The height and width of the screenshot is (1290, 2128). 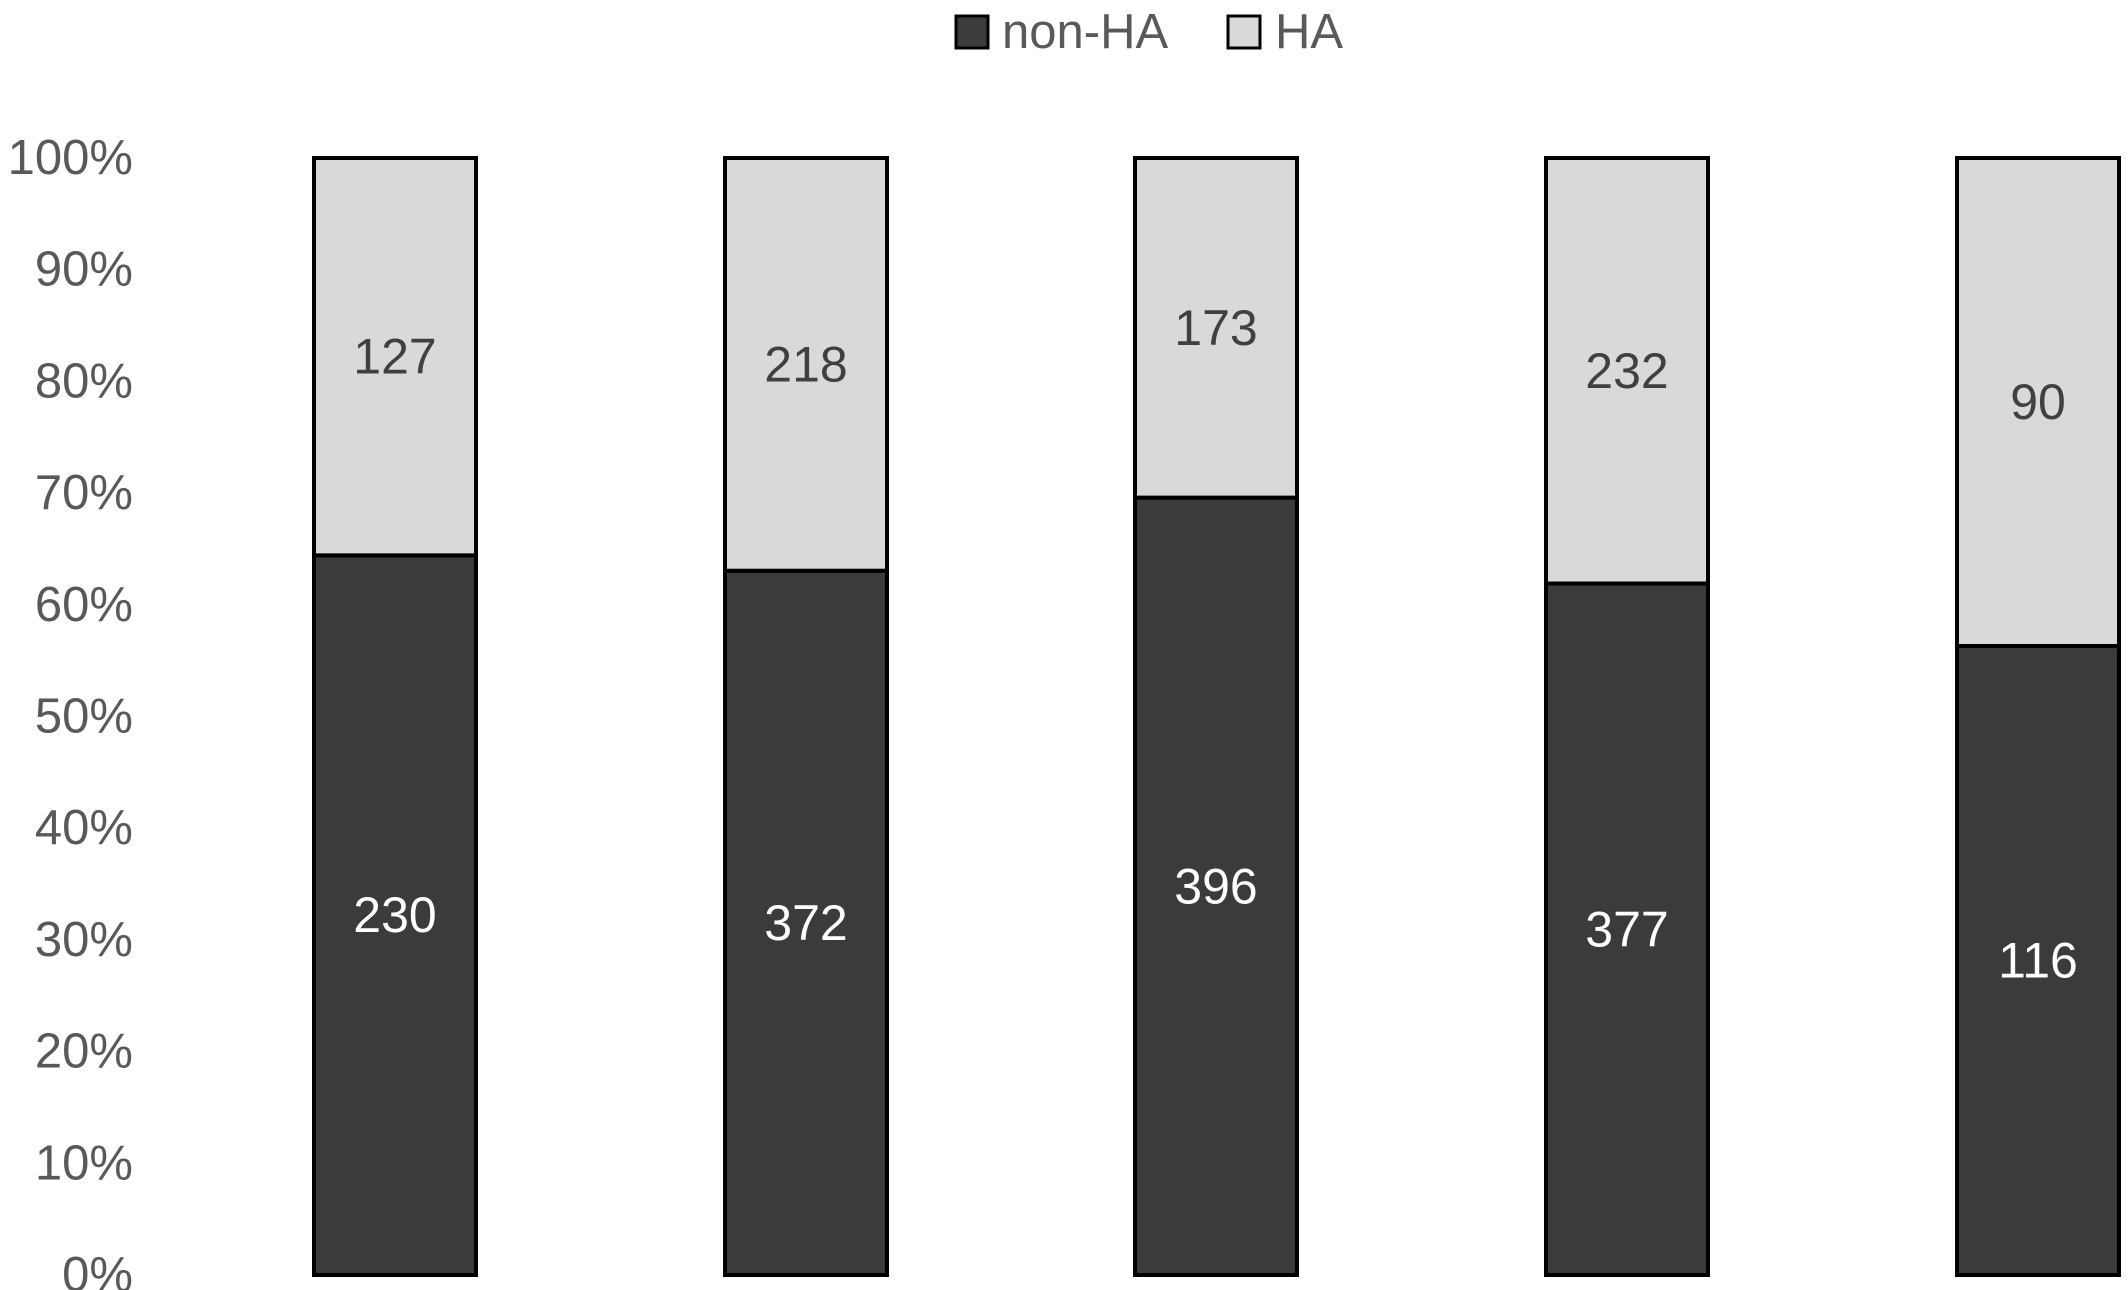 I want to click on bar-group: 396 173, so click(x=1216, y=716).